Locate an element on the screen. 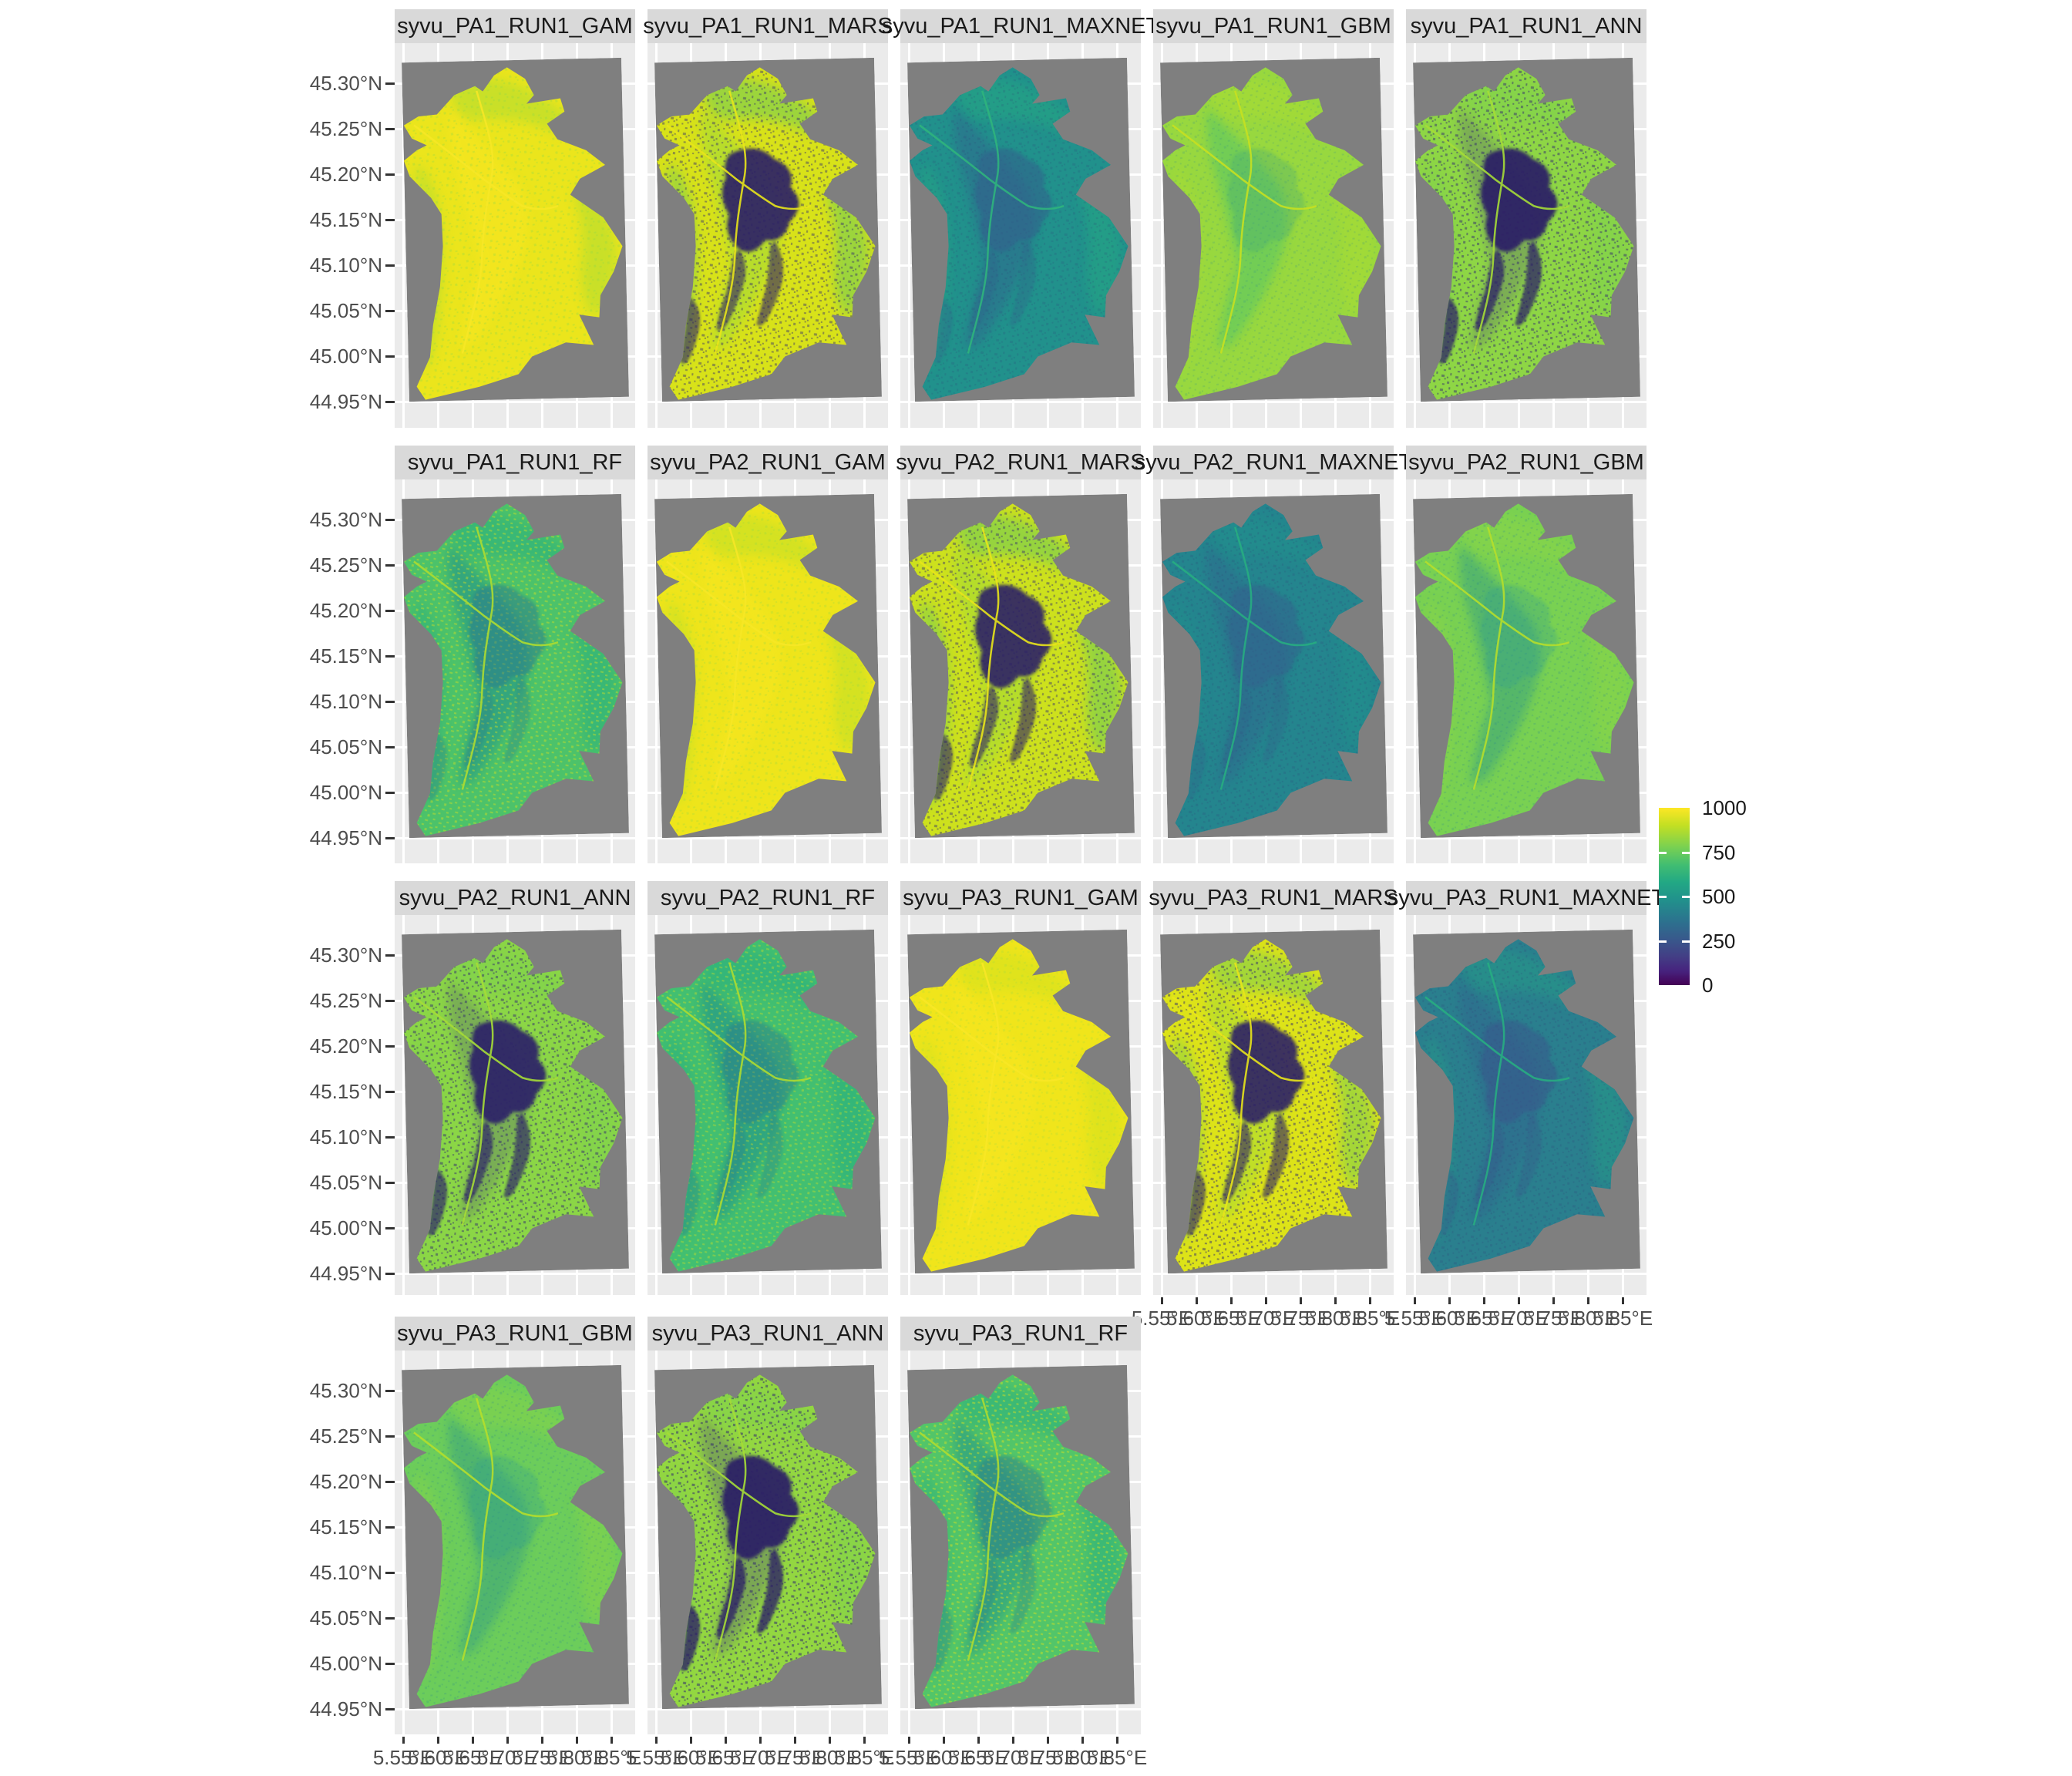 The width and height of the screenshot is (2072, 1776). legend-tick-label: 250 is located at coordinates (1719, 941).